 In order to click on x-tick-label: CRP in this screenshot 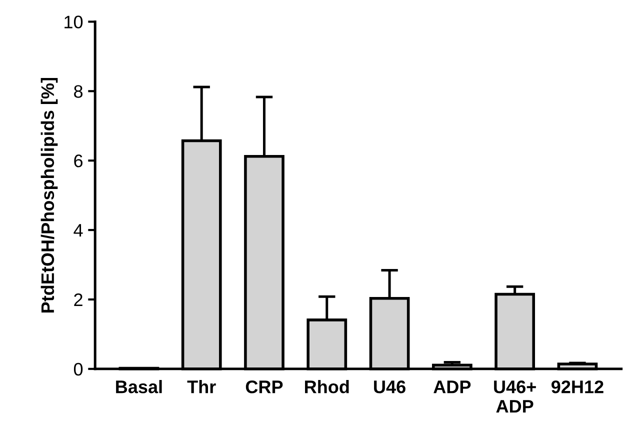, I will do `click(264, 387)`.